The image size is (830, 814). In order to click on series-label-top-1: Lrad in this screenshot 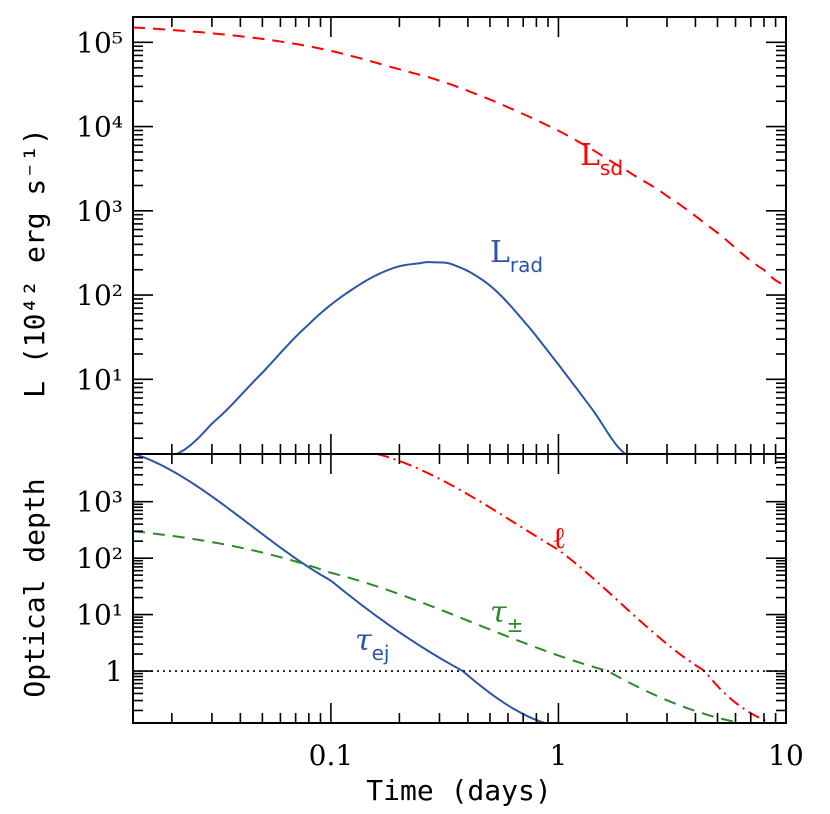, I will do `click(516, 256)`.